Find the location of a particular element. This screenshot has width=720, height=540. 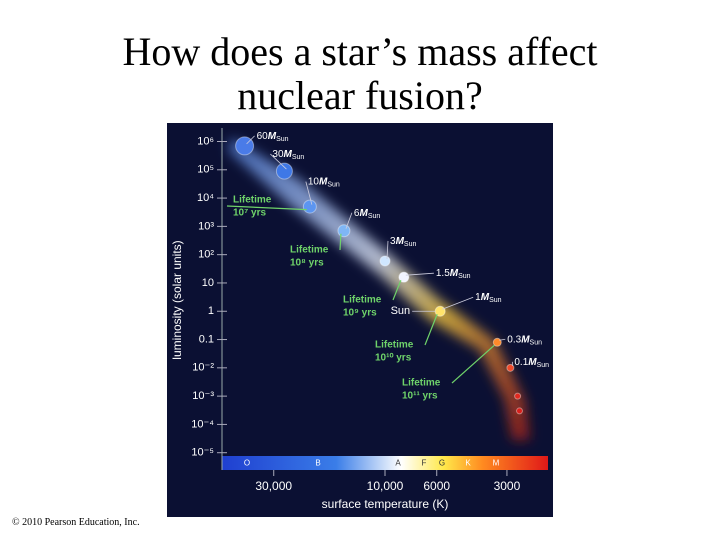

mass-label: 1MSun is located at coordinates (488, 298).